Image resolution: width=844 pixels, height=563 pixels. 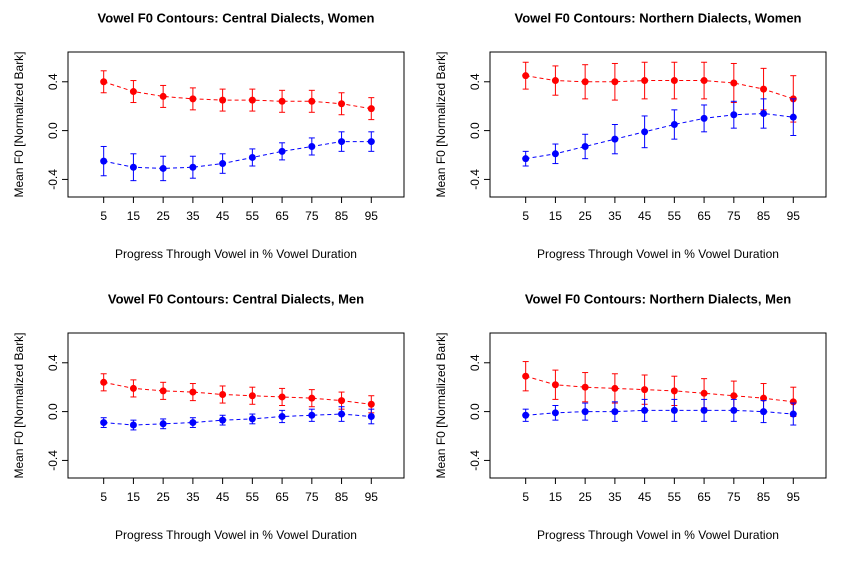 What do you see at coordinates (342, 216) in the screenshot?
I see `x-tick-label: 85` at bounding box center [342, 216].